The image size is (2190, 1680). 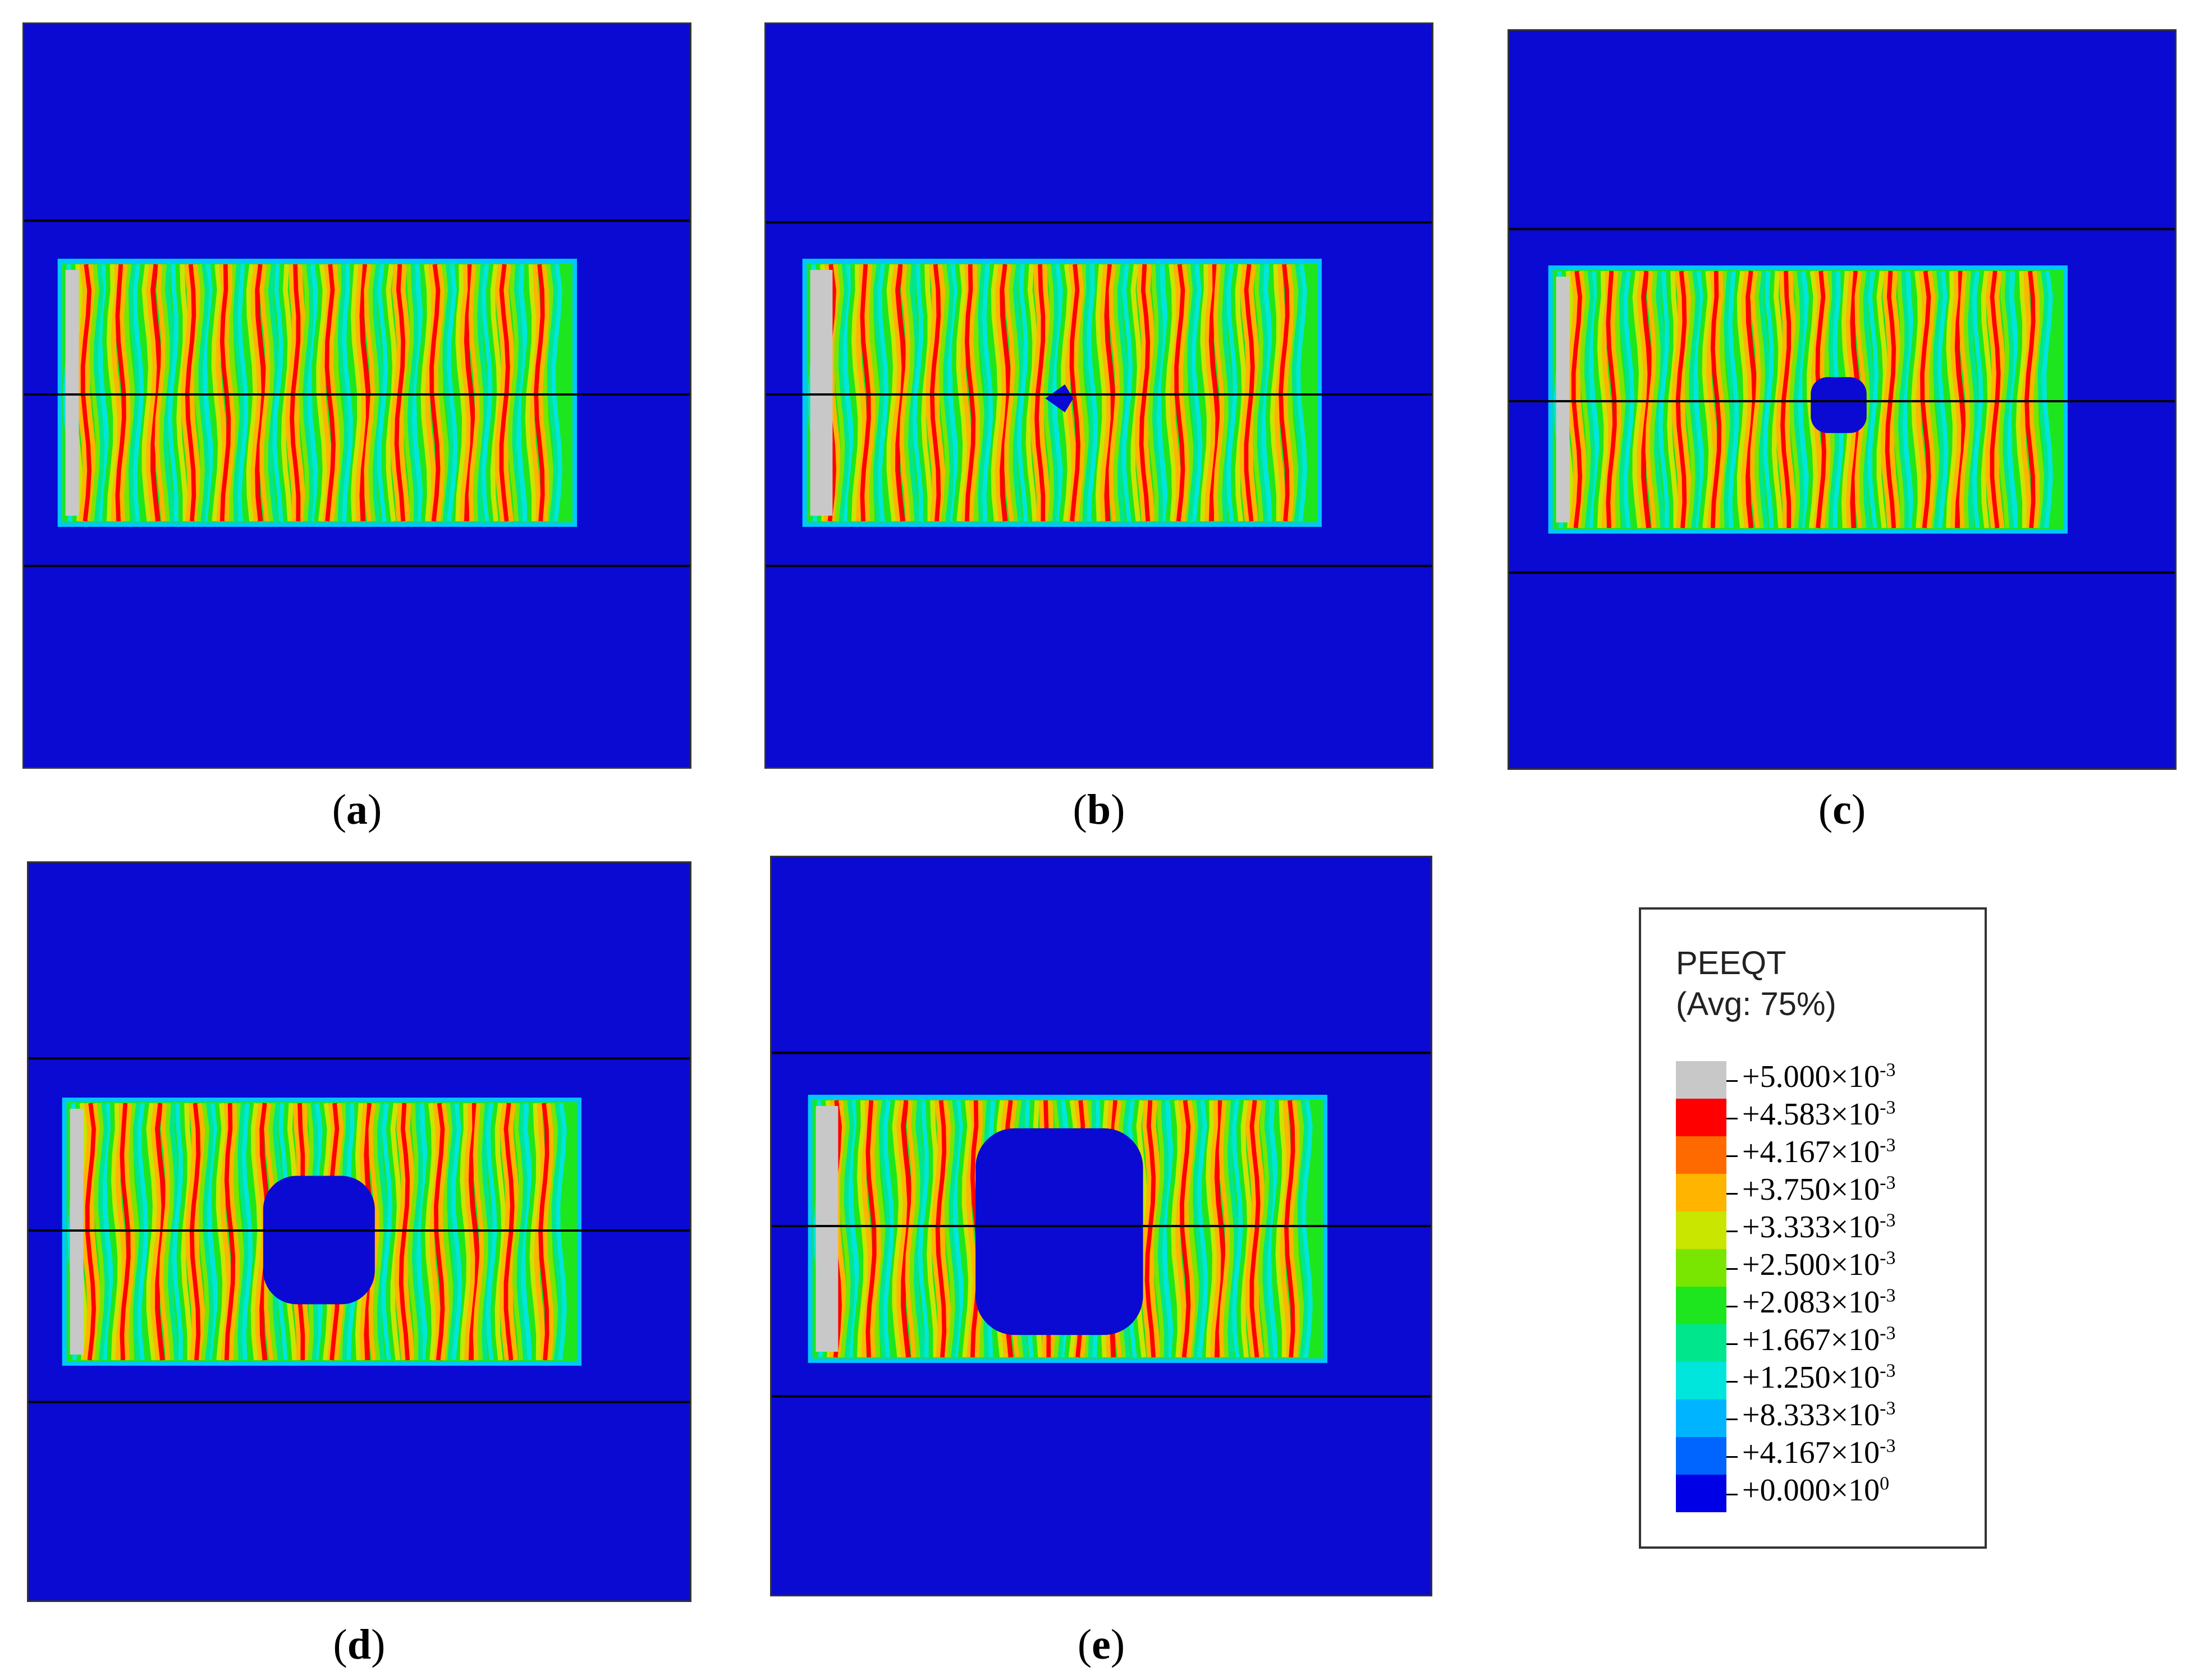 I want to click on caption-e: (e), so click(x=1101, y=1645).